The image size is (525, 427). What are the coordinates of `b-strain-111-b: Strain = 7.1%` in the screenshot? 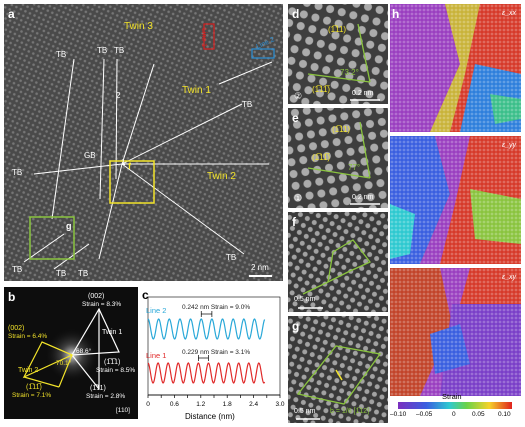 It's located at (32, 395).